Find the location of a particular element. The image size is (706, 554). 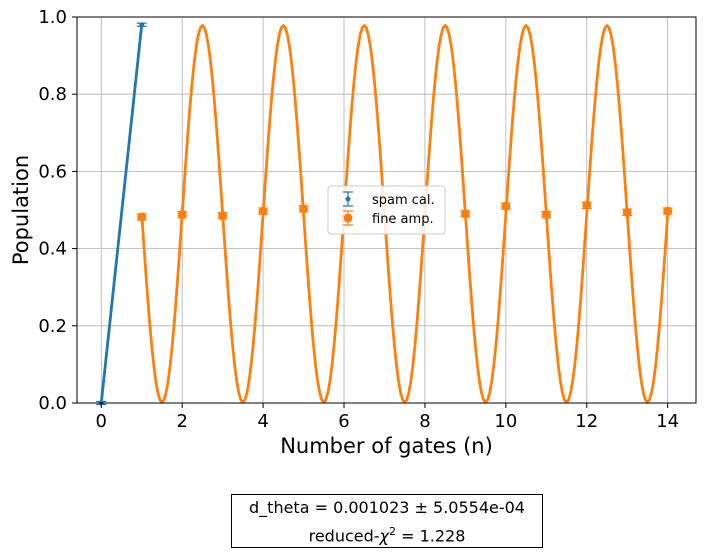

x-tick-label: 0 is located at coordinates (101, 421).